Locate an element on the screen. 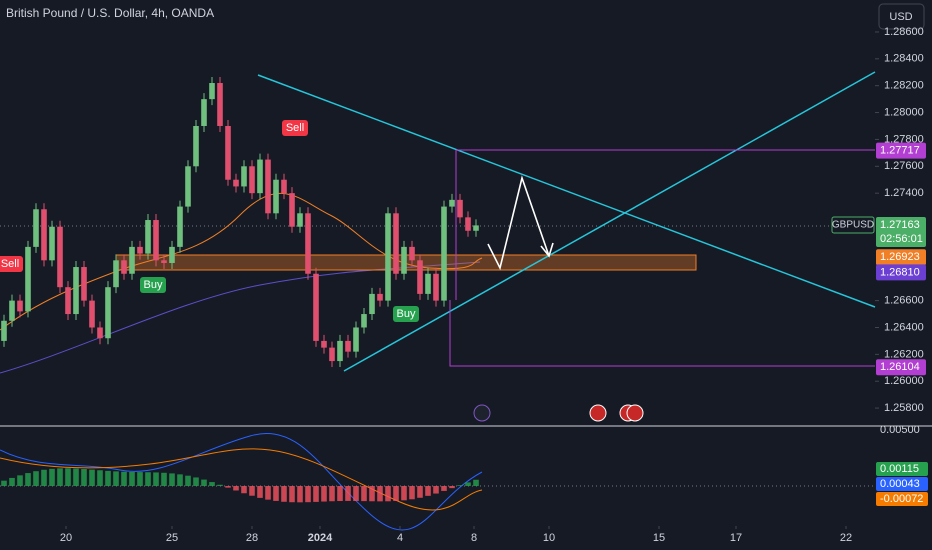  signal-label: Buy is located at coordinates (153, 285).